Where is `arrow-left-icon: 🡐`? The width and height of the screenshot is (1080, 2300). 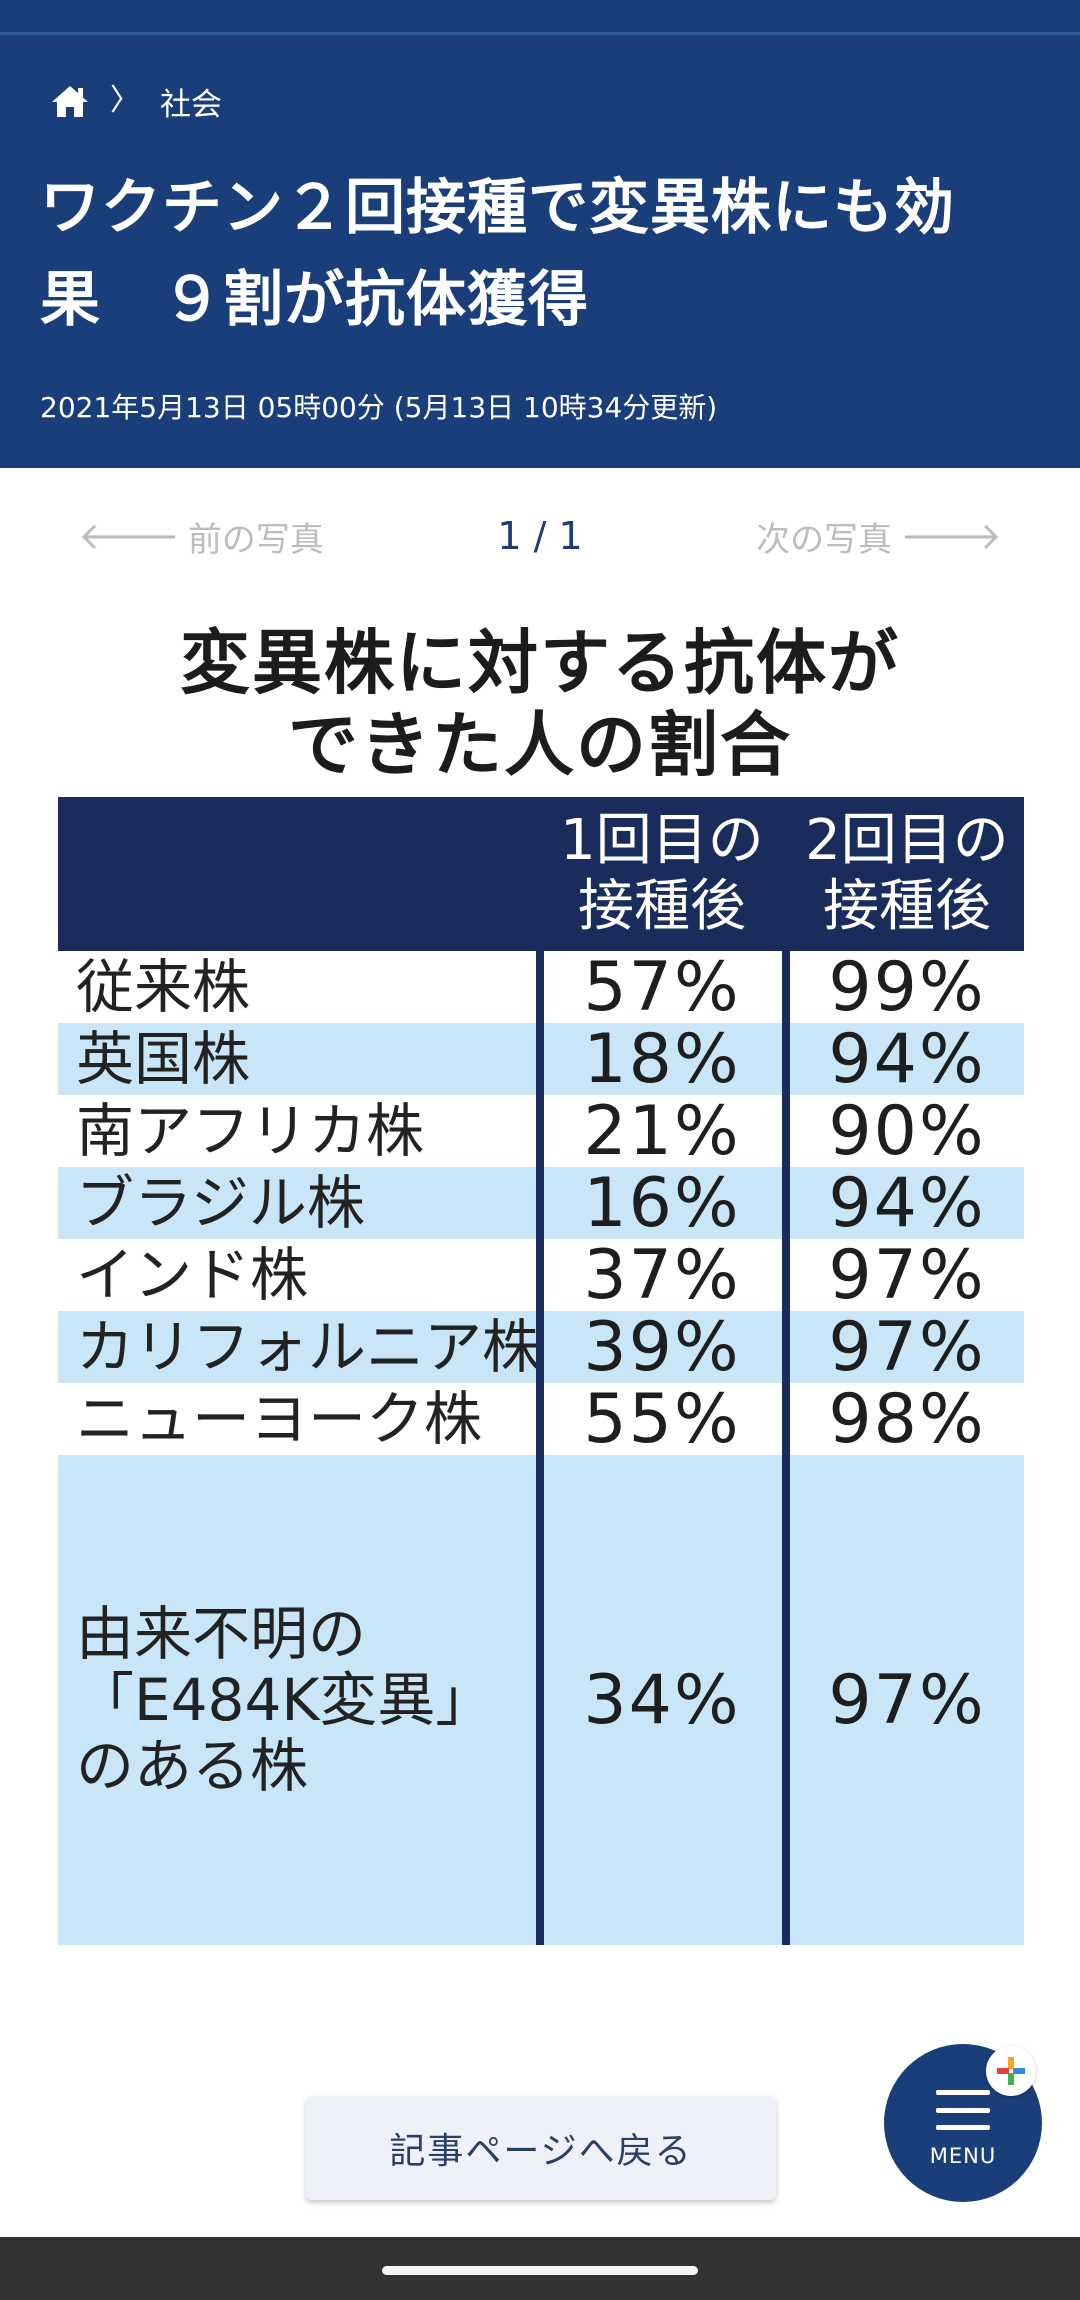 arrow-left-icon: 🡐 is located at coordinates (129, 536).